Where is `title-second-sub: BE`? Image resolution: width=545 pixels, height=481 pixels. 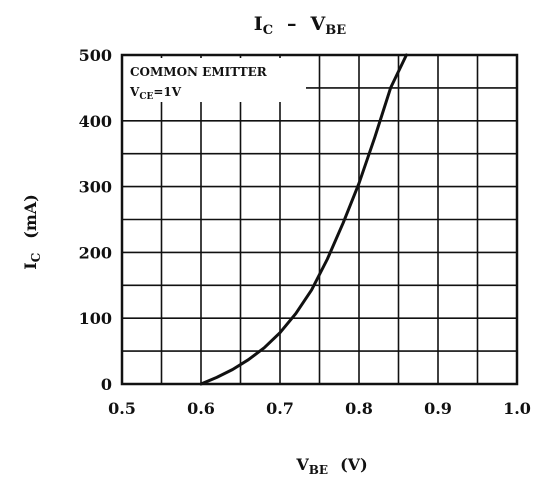 title-second-sub: BE is located at coordinates (335, 30).